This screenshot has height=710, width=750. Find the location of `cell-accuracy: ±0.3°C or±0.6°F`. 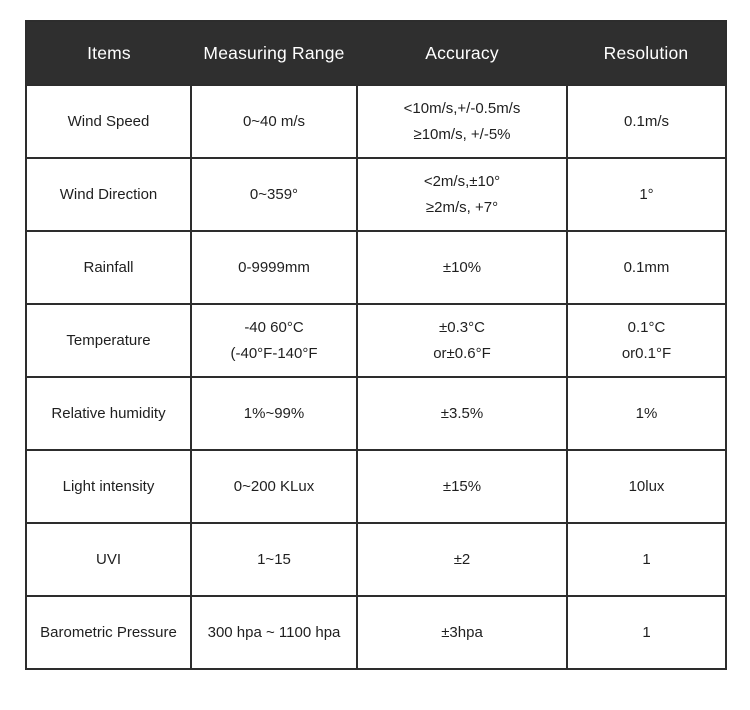

cell-accuracy: ±0.3°C or±0.6°F is located at coordinates (462, 340).